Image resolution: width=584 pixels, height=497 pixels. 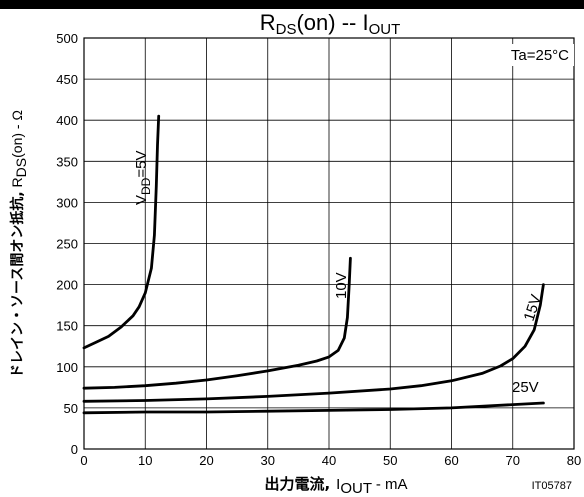 I want to click on y-tick-label: 50, so click(x=71, y=408).